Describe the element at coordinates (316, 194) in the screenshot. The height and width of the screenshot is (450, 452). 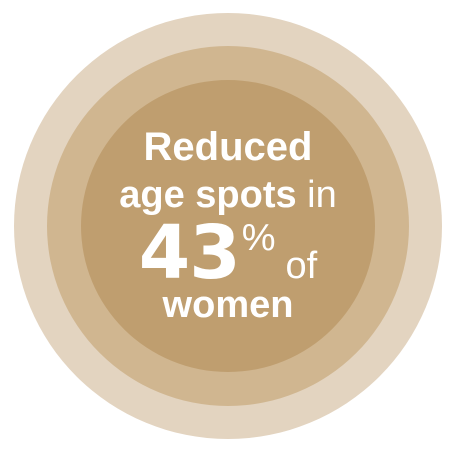
I see `badge-in-text: in` at that location.